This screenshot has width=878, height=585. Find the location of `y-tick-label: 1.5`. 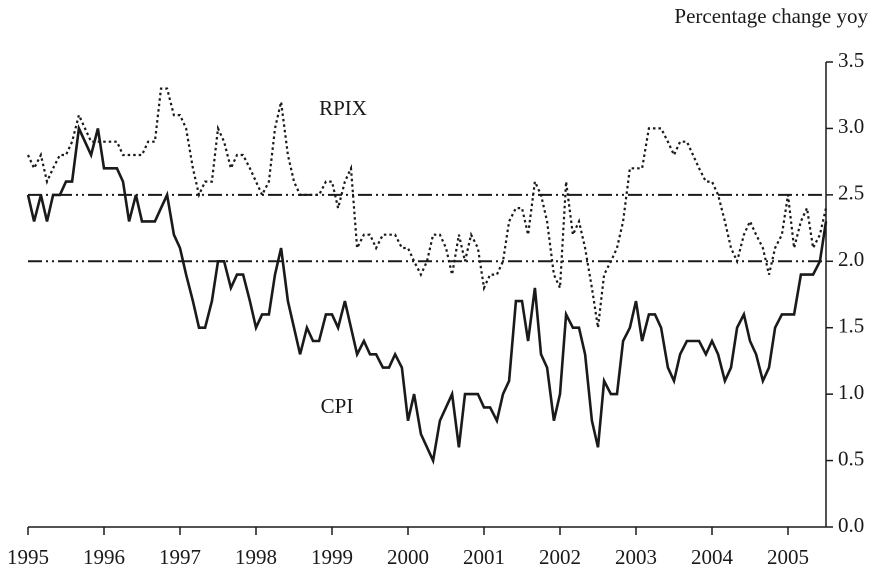

y-tick-label: 1.5 is located at coordinates (851, 326).